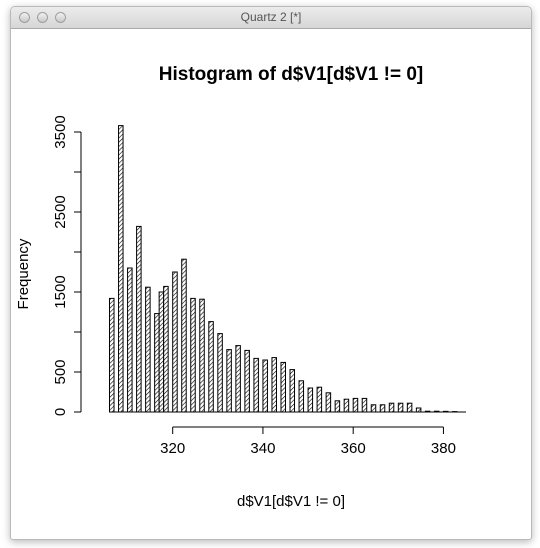 Image resolution: width=540 pixels, height=548 pixels. I want to click on y-axis-label: Frequency, so click(23, 273).